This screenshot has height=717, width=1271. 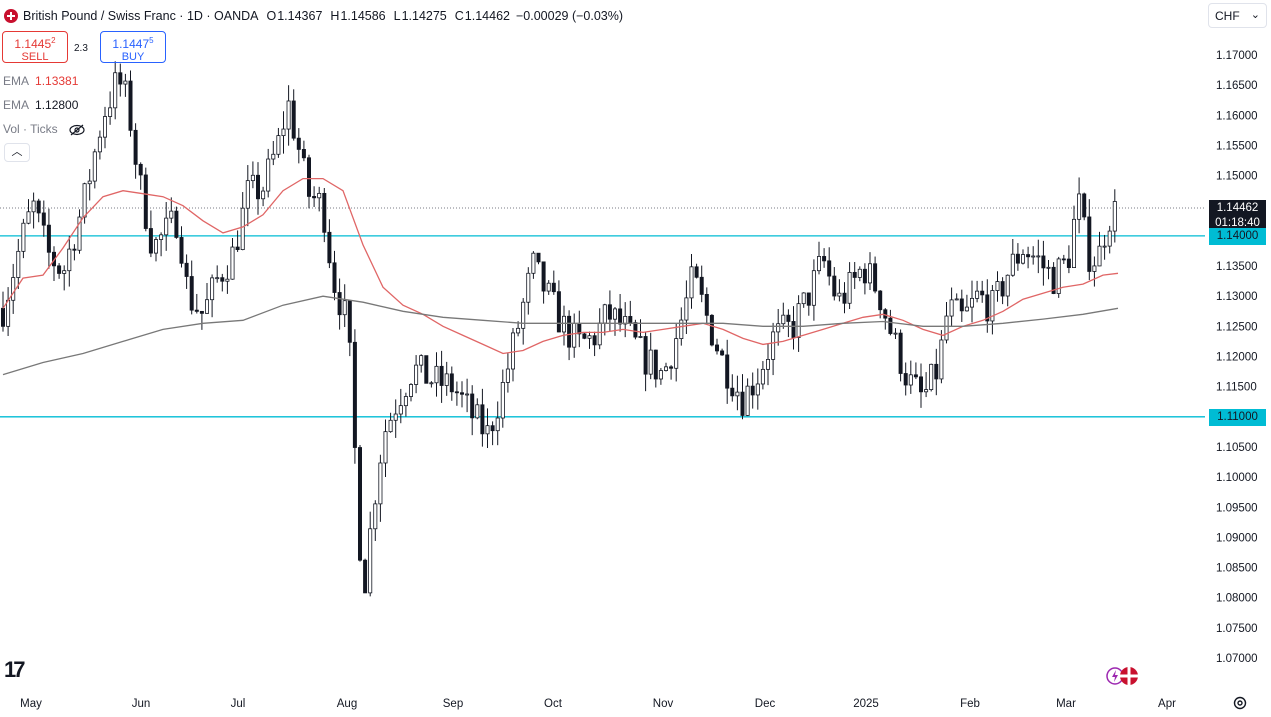 I want to click on collapse-legend-button: ︿, so click(x=17, y=152).